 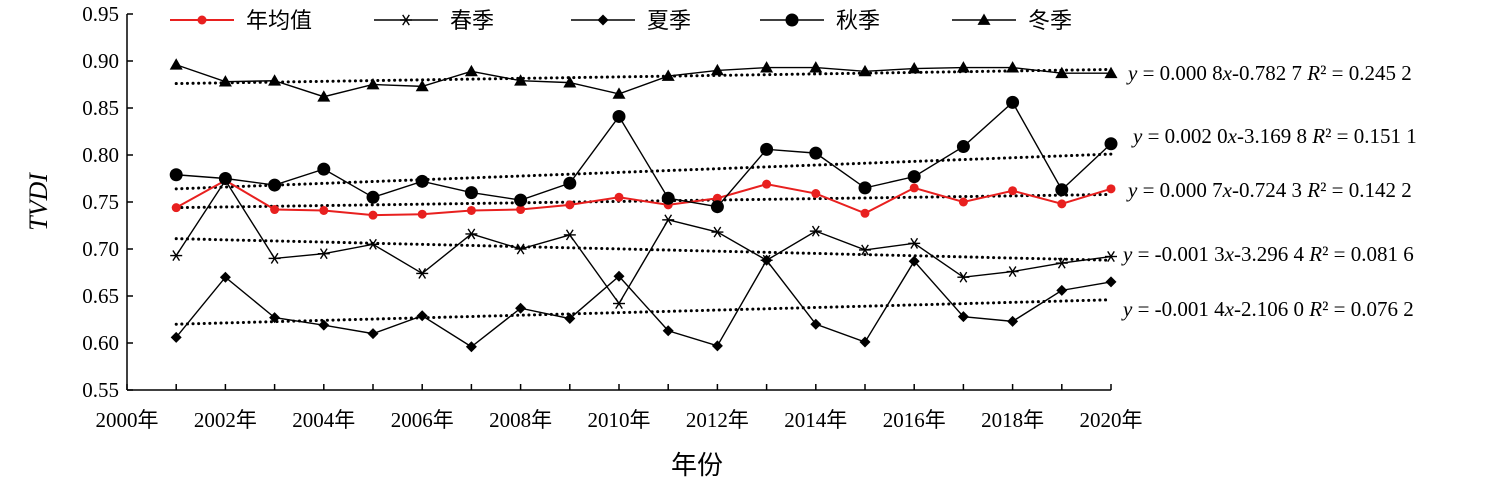 What do you see at coordinates (1368, 309) in the screenshot?
I see `equation-part: ² = 0.076 2` at bounding box center [1368, 309].